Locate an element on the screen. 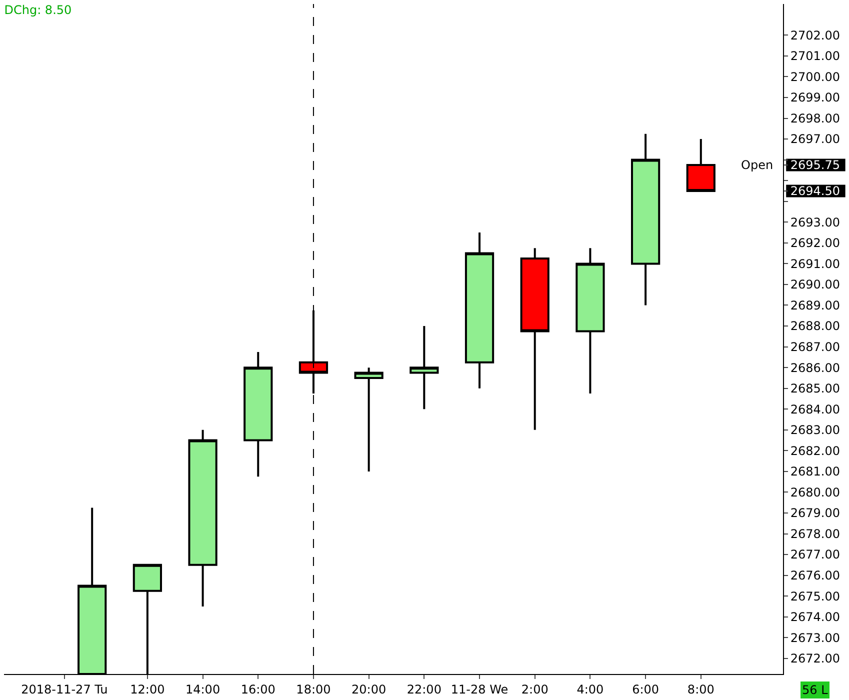 Image resolution: width=849 pixels, height=700 pixels. y-tick-label: 2685.00 is located at coordinates (815, 389).